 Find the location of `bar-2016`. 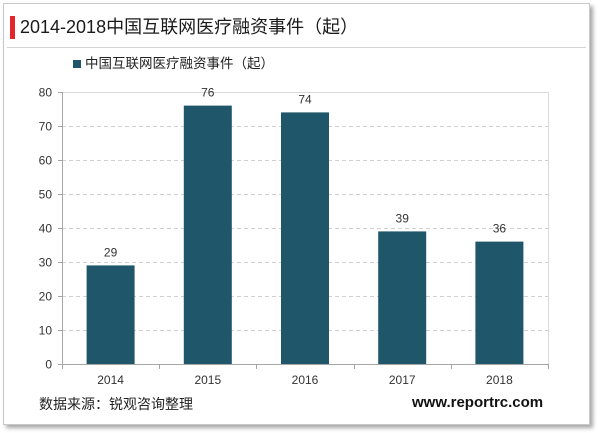

bar-2016 is located at coordinates (305, 238).